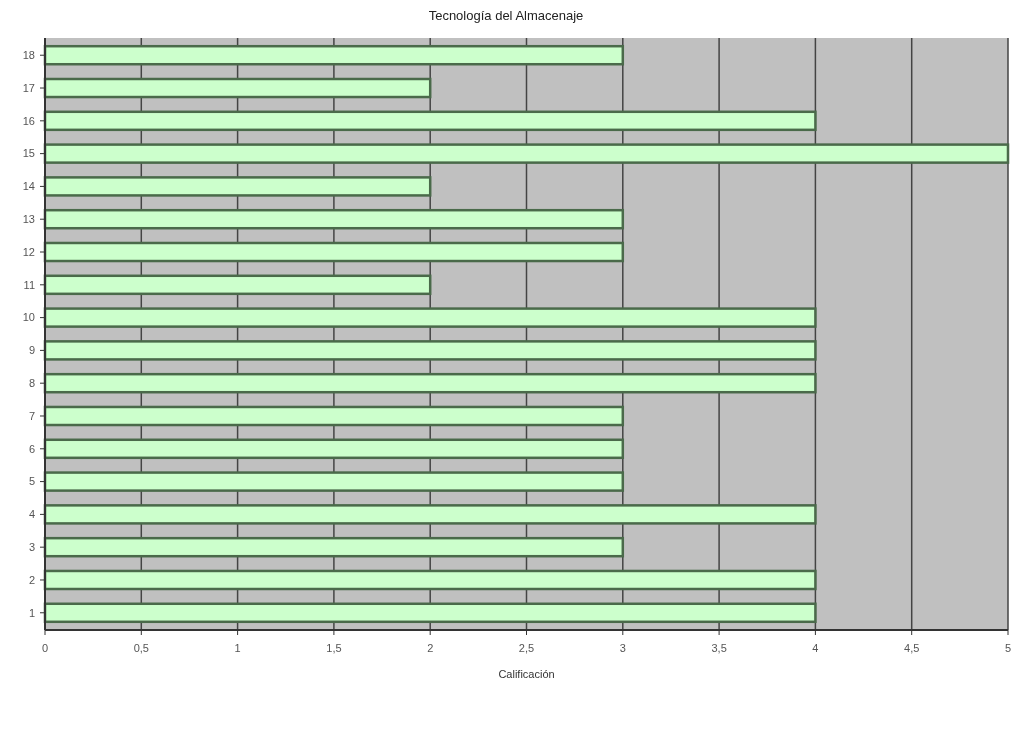  Describe the element at coordinates (28, 153) in the screenshot. I see `y-tick-label: 15` at that location.